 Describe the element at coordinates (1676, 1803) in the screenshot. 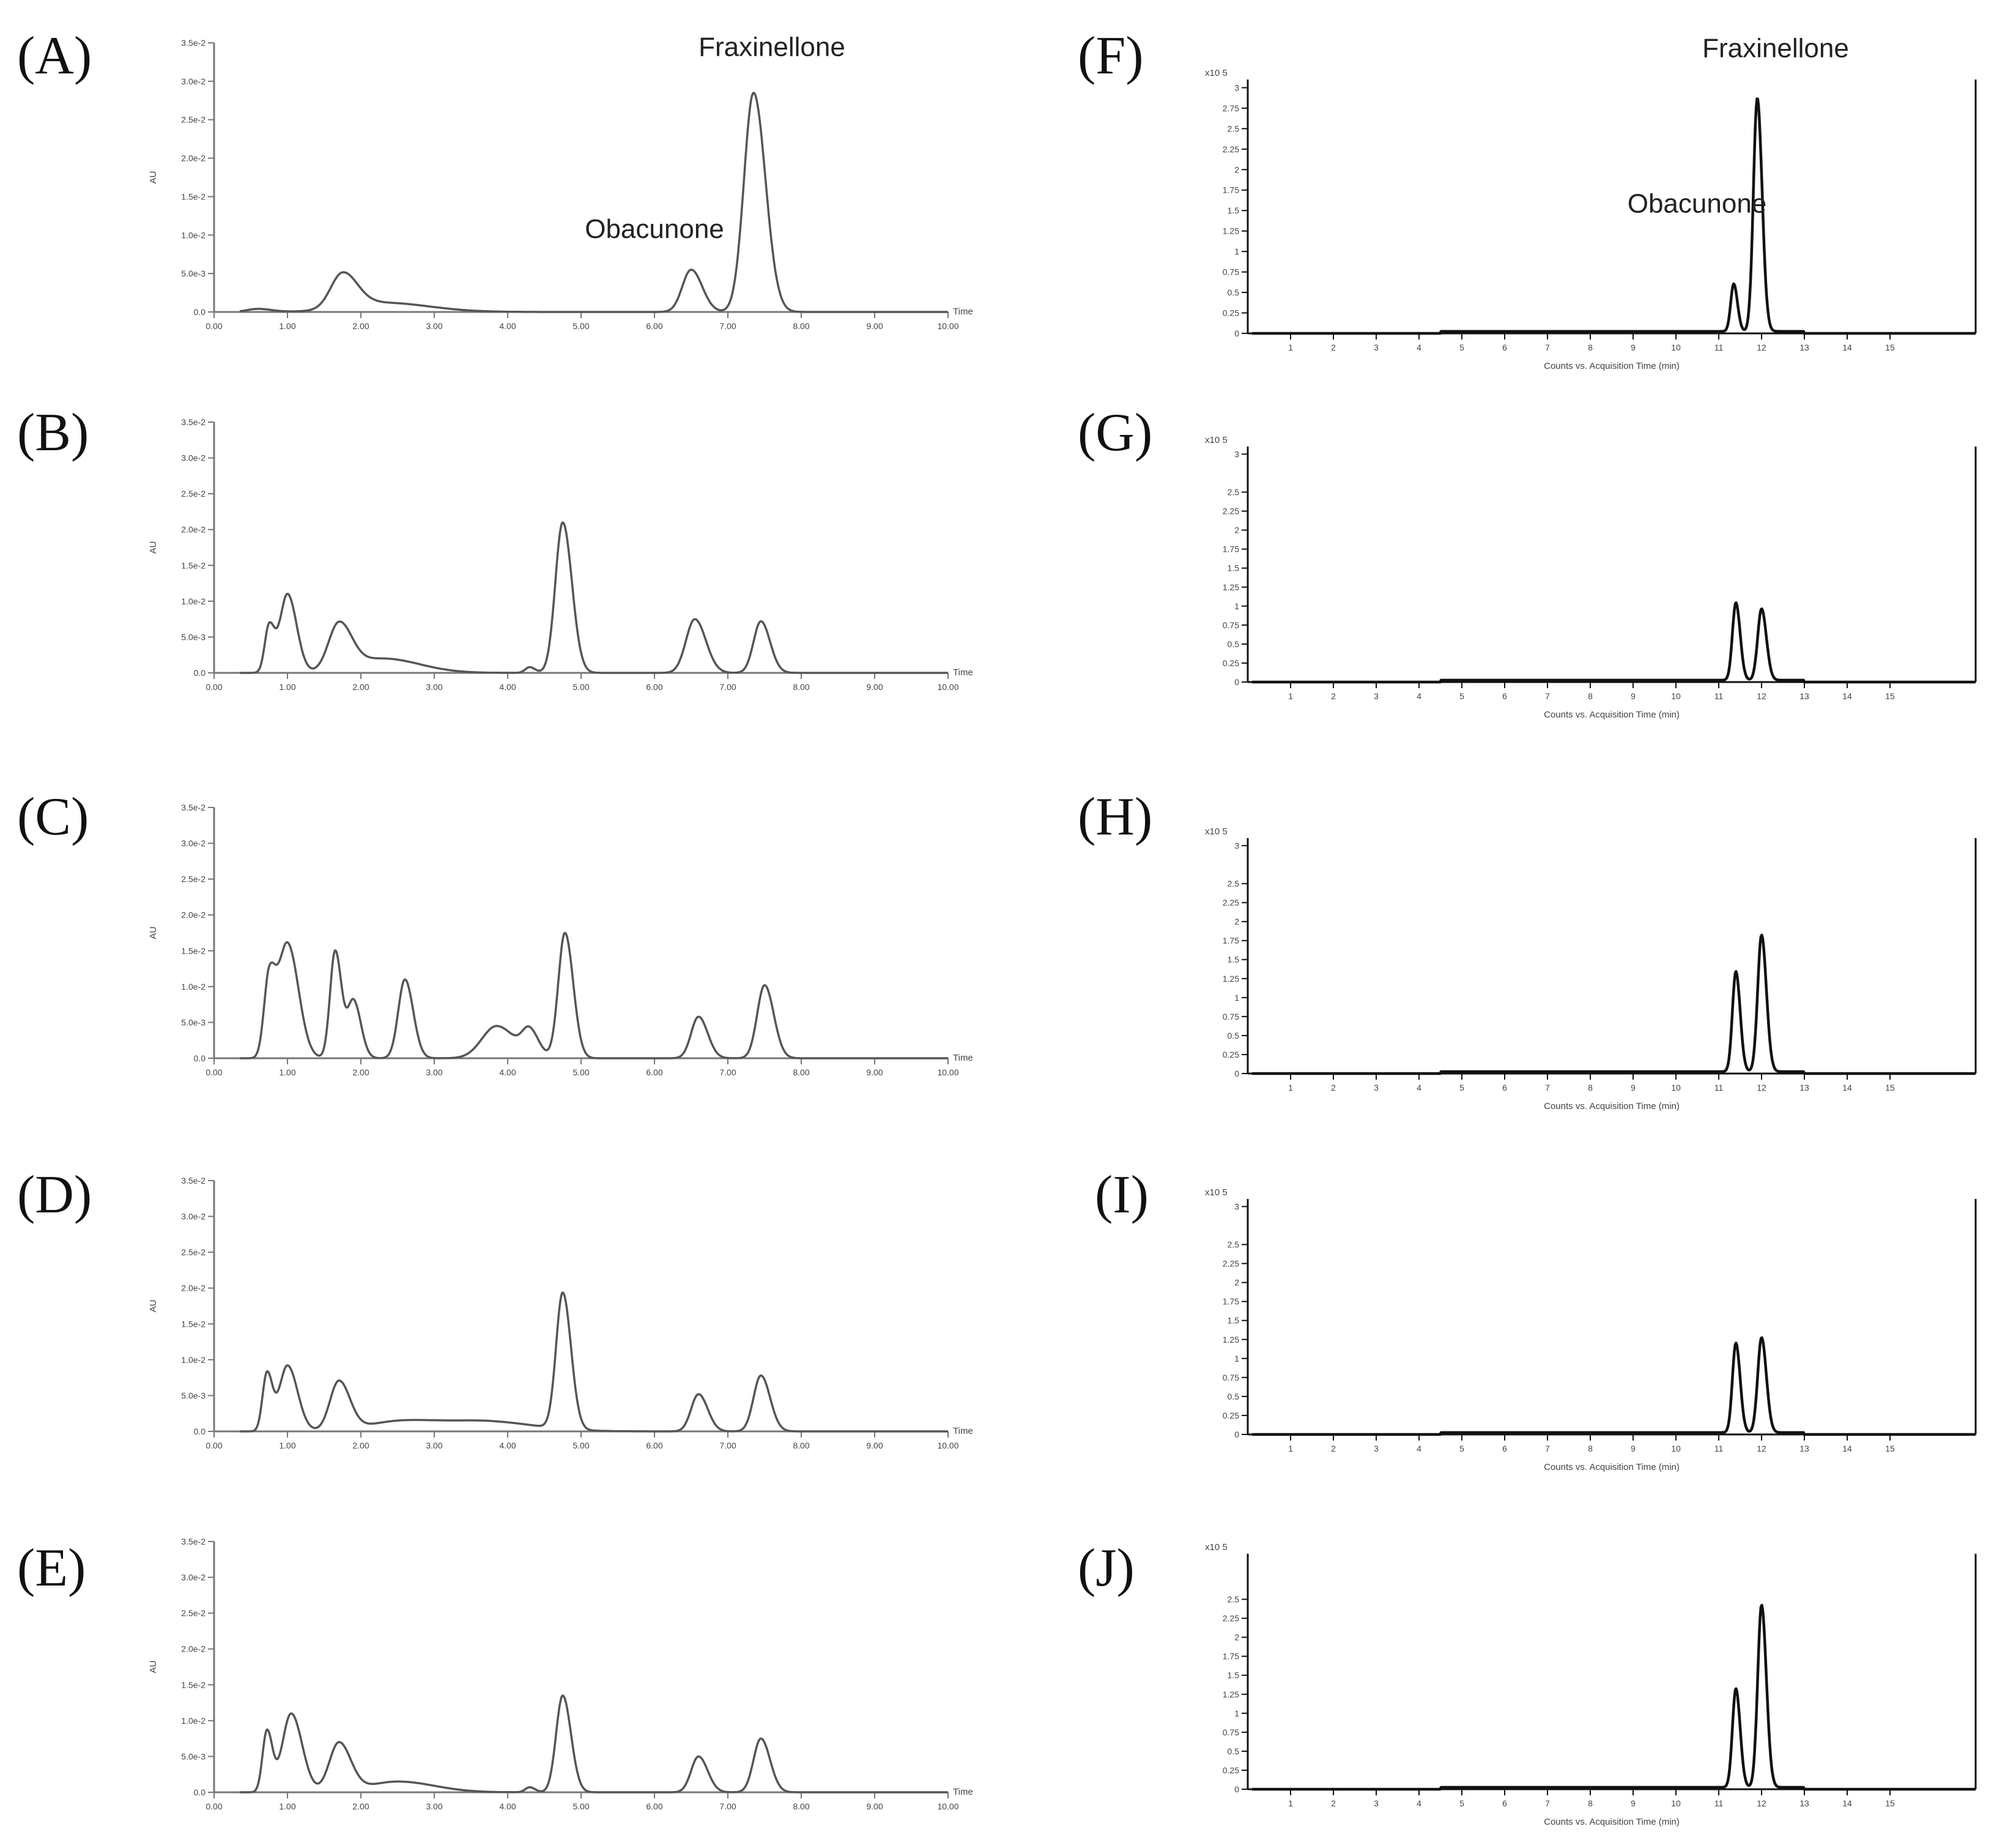

I see `x-tick-label: 10` at that location.